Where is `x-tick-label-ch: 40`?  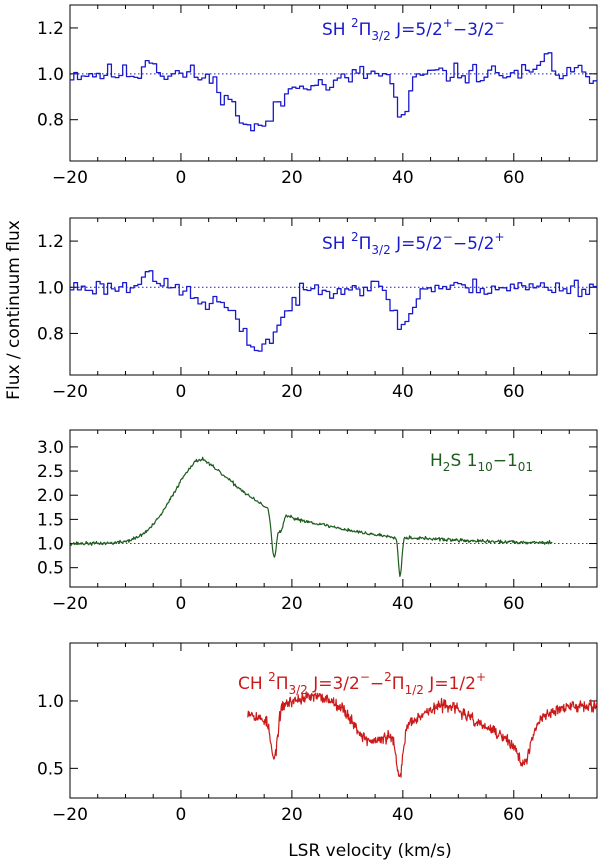
x-tick-label-ch: 40 is located at coordinates (403, 815).